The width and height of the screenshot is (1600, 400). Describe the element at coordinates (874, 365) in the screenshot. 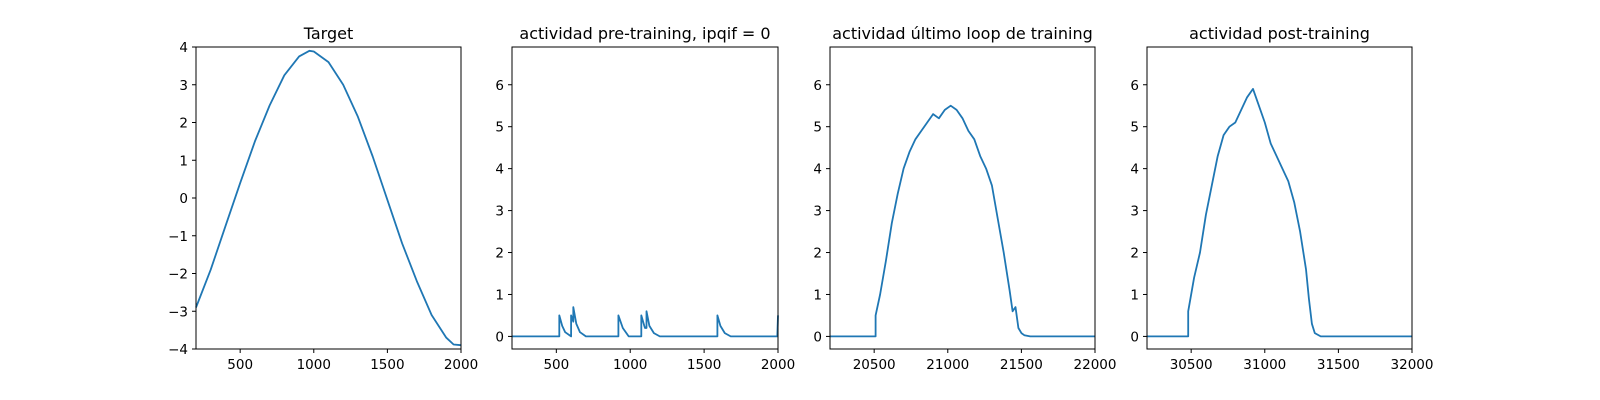

I see `x-tick-label: 20500` at that location.